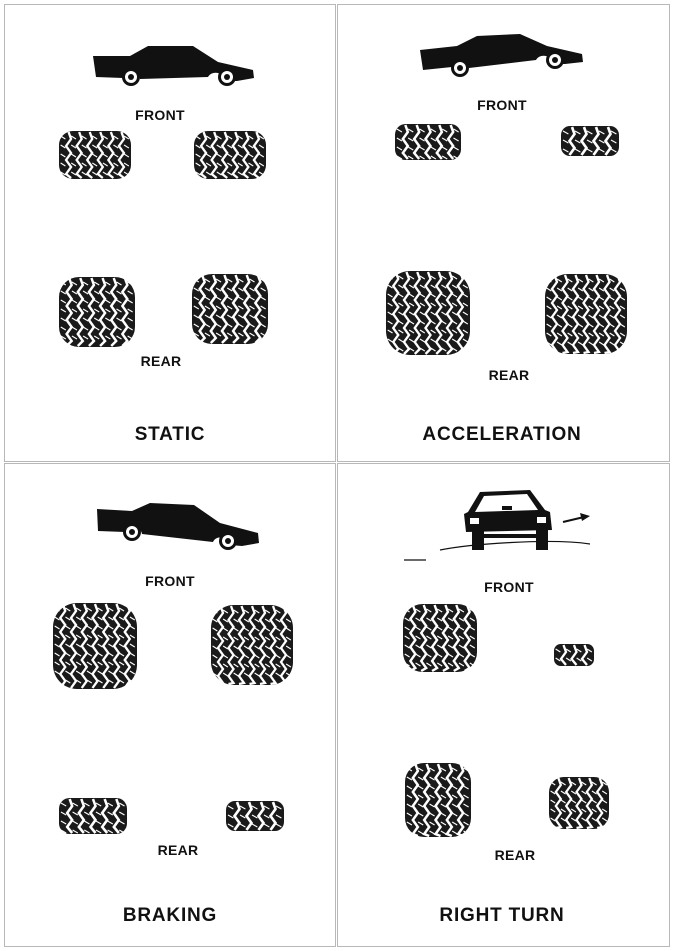 Image resolution: width=674 pixels, height=951 pixels. I want to click on front-label-static: FRONT, so click(160, 115).